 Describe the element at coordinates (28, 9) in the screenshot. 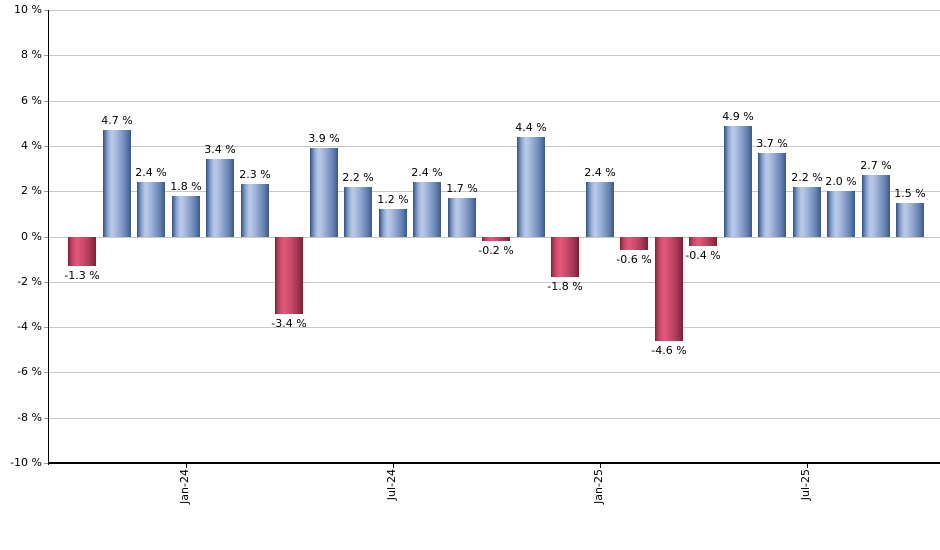

I see `y-tick-label: 10 %` at that location.